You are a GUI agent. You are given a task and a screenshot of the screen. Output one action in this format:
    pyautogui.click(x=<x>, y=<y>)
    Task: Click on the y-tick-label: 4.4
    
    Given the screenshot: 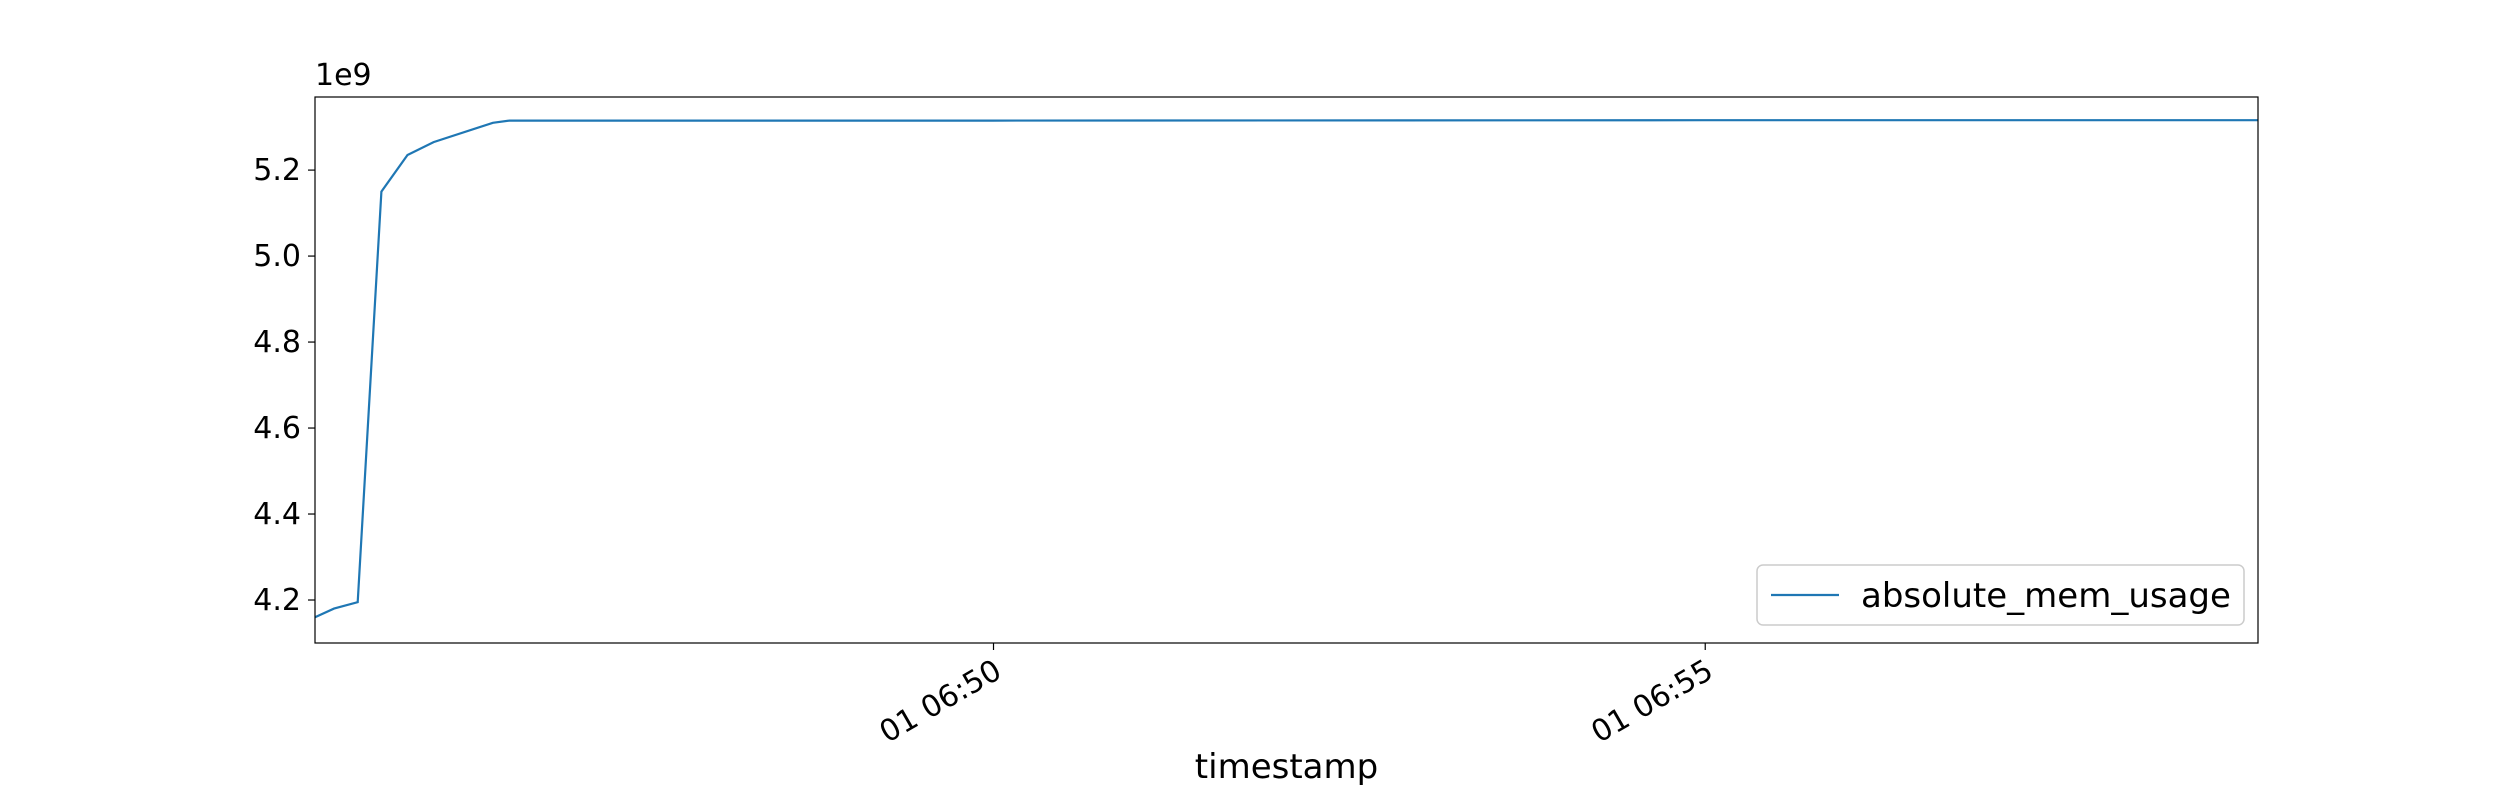 What is the action you would take?
    pyautogui.click(x=277, y=514)
    